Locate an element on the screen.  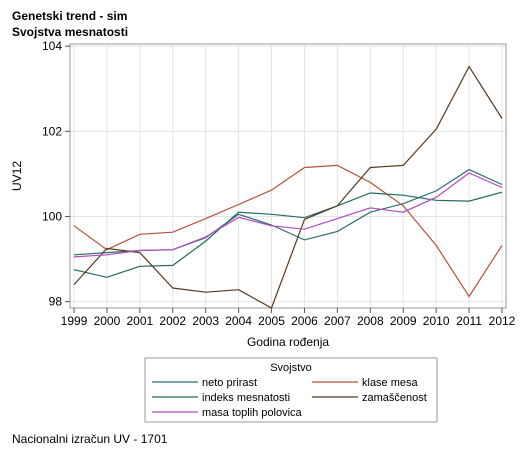
y-axis: 98 100 102 104 is located at coordinates (56, 174).